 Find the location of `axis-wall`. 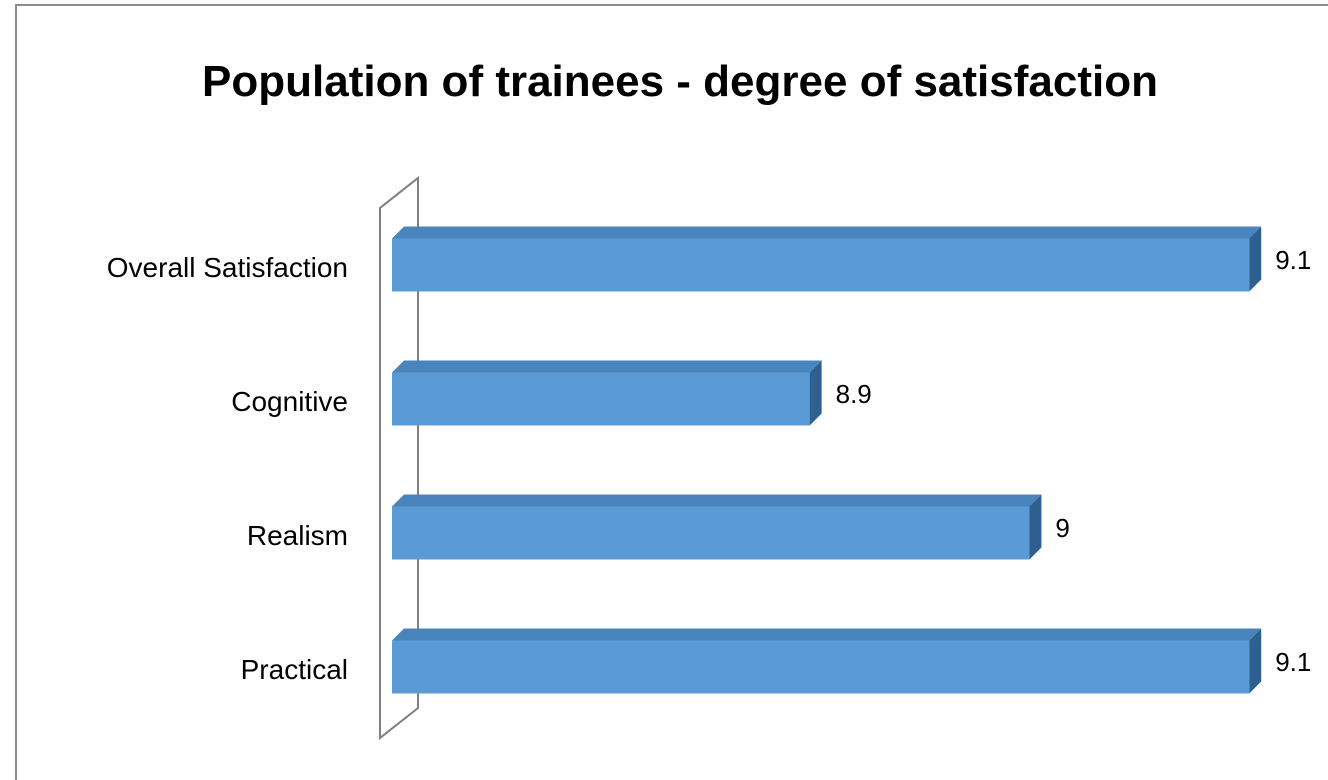

axis-wall is located at coordinates (399, 458).